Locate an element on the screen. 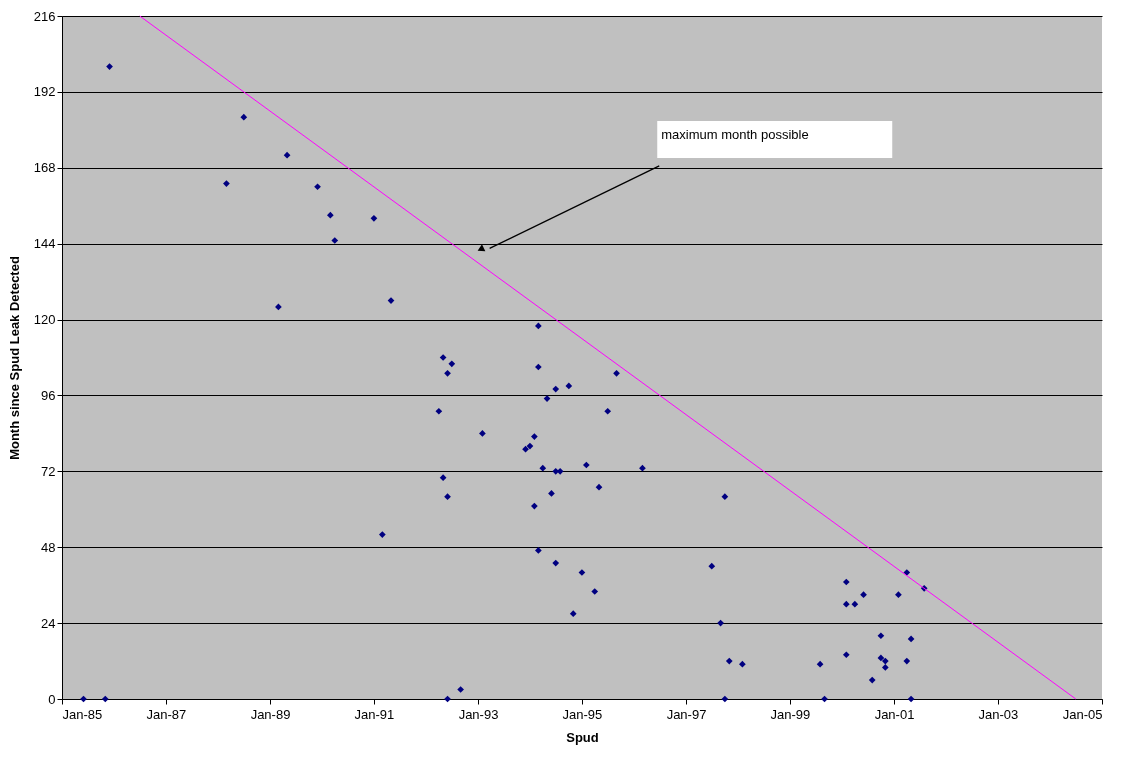 This screenshot has width=1147, height=766. annotation: maximum month possible is located at coordinates (735, 134).